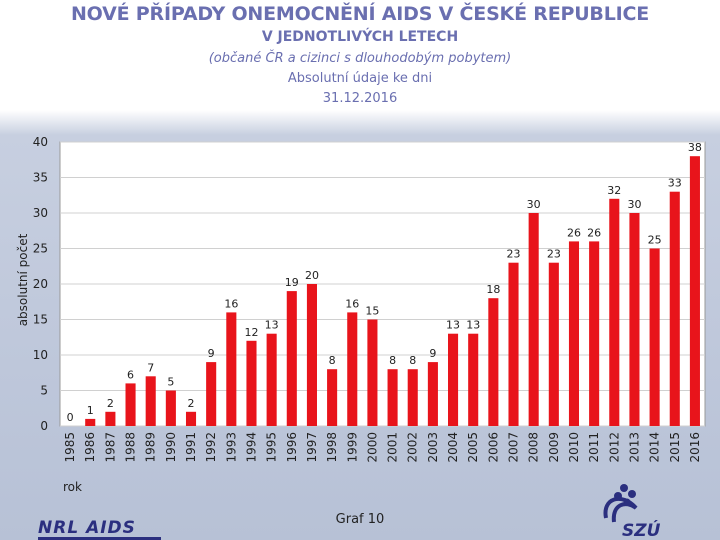 This screenshot has width=720, height=540. What do you see at coordinates (493, 362) in the screenshot?
I see `bar-2006` at bounding box center [493, 362].